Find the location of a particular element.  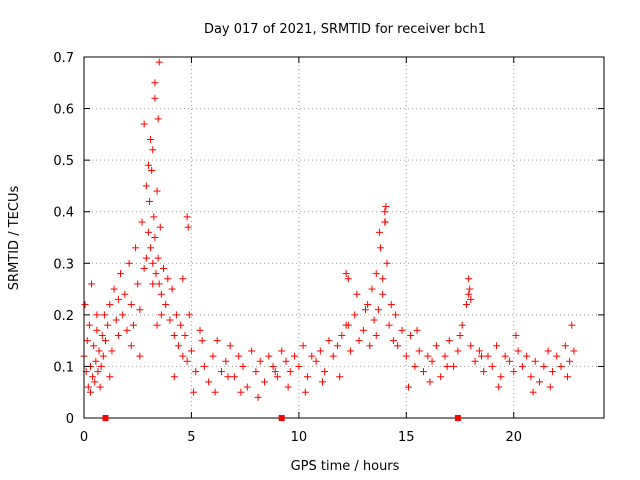

zero-value-marker is located at coordinates (457, 418).